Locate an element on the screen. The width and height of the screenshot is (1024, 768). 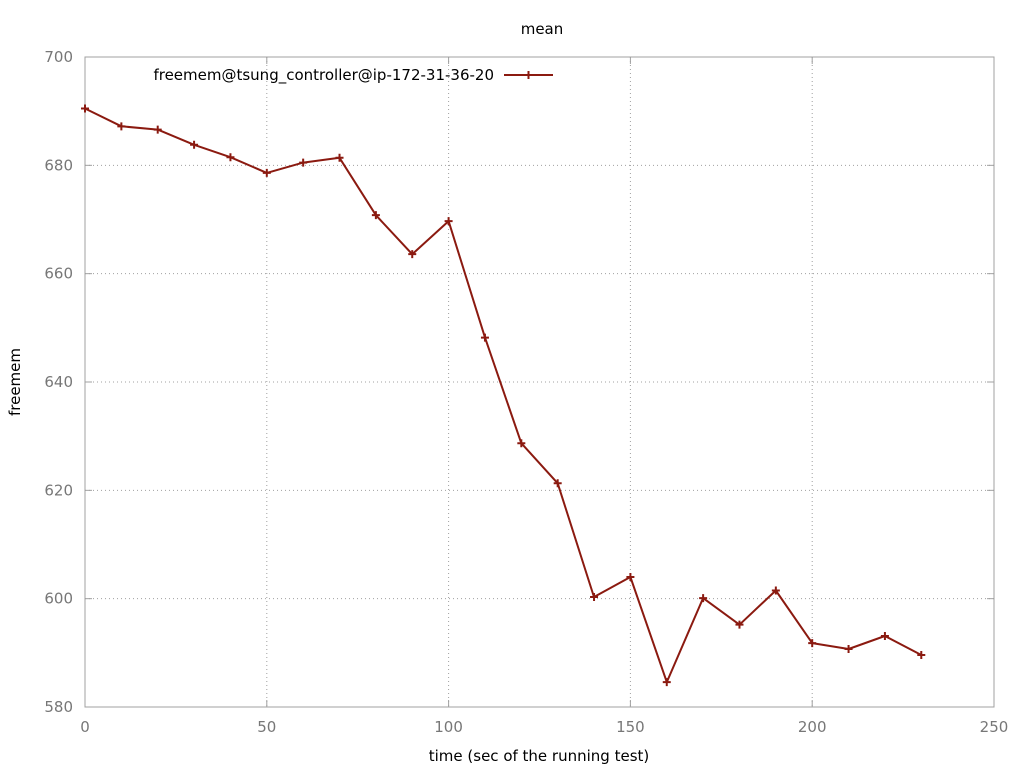
x-axis-title: time (sec of the running test) is located at coordinates (539, 756).